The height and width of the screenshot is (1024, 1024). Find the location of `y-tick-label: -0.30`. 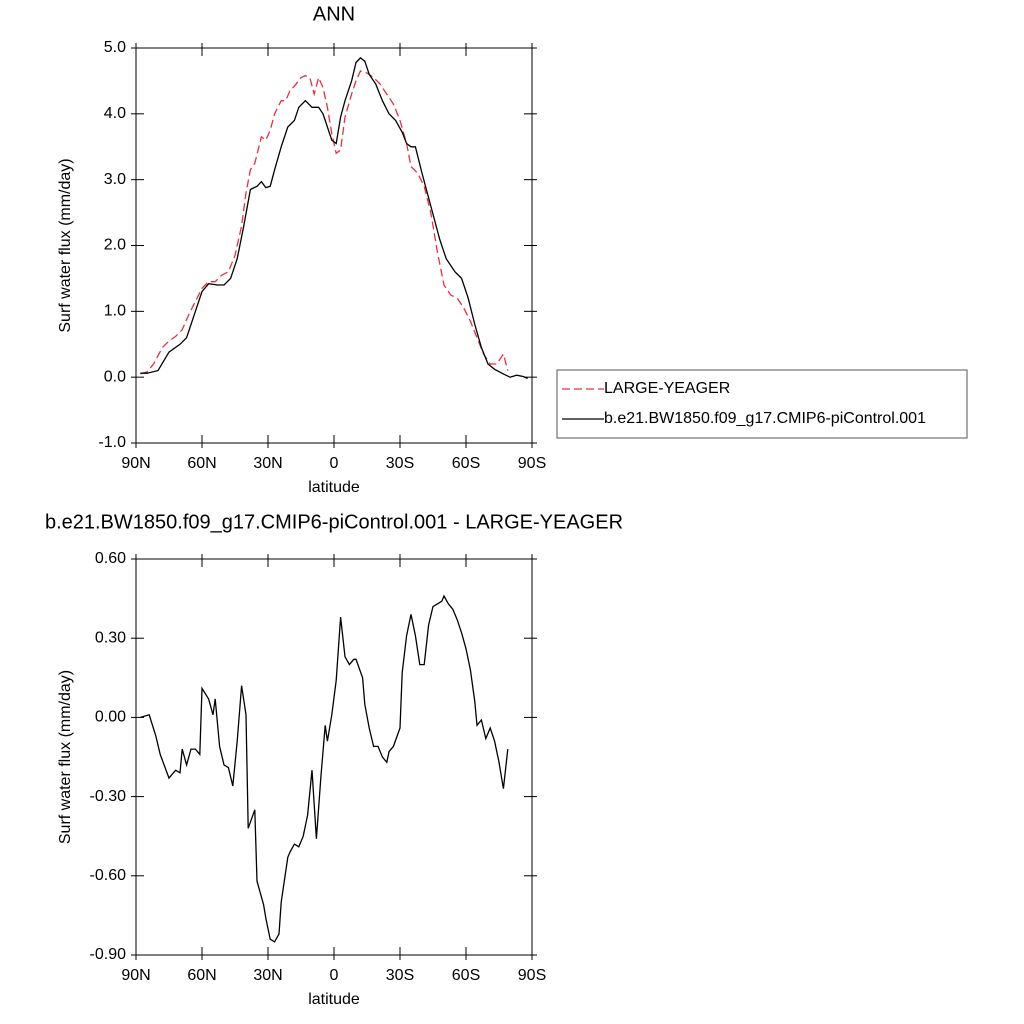

y-tick-label: -0.30 is located at coordinates (108, 796).